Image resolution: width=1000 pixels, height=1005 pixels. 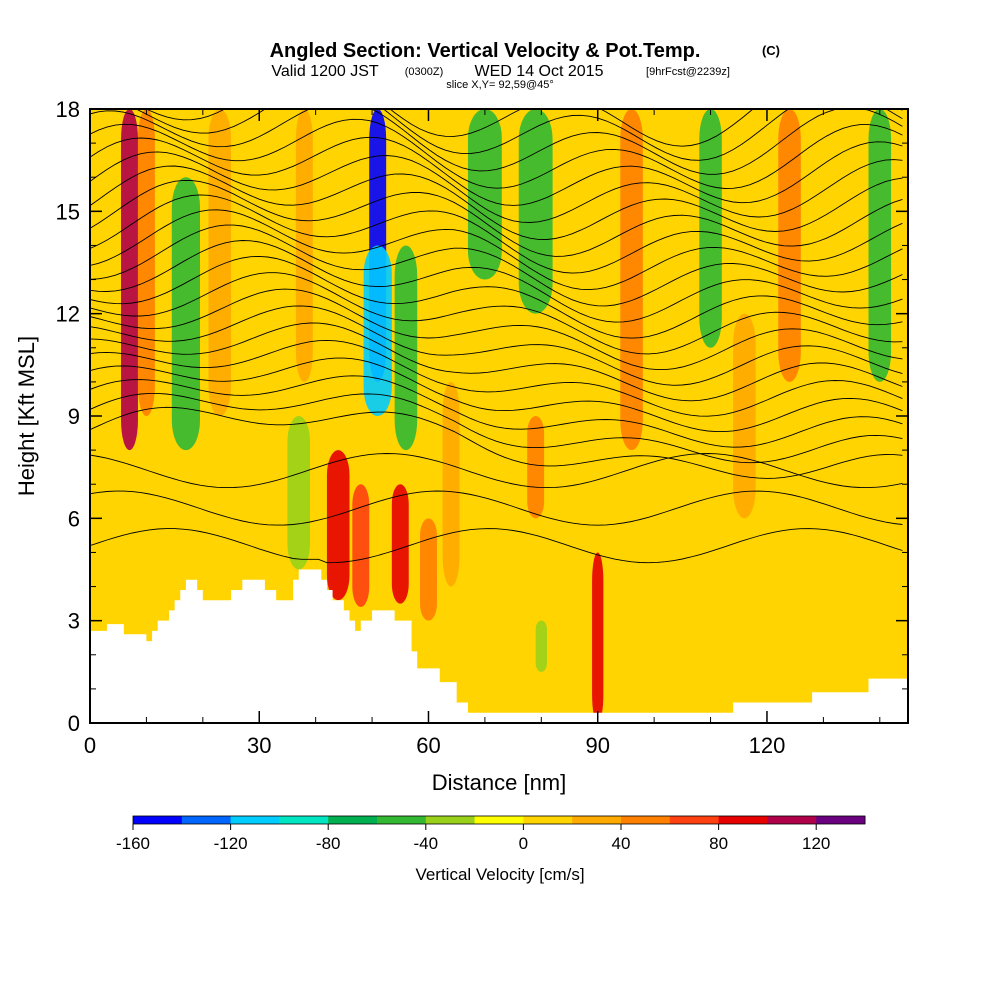 What do you see at coordinates (231, 843) in the screenshot?
I see `colorbar-tick-label: -120` at bounding box center [231, 843].